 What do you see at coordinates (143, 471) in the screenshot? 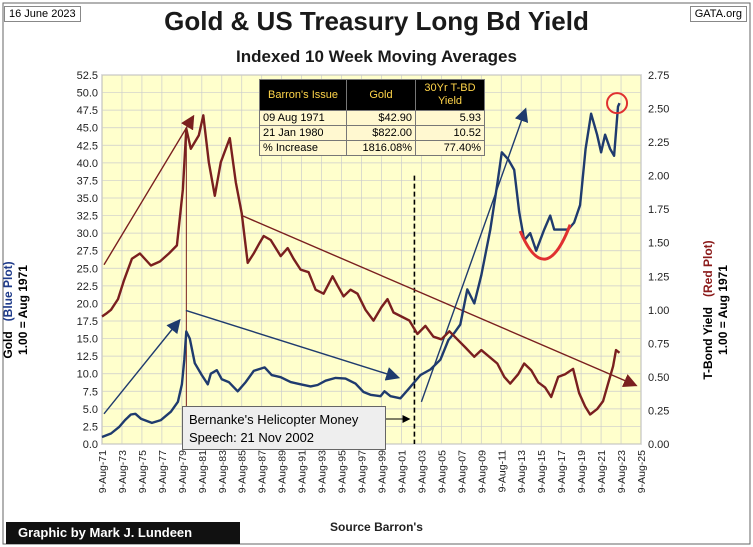
I see `x-tick-label: 9-Aug-75` at bounding box center [143, 471].